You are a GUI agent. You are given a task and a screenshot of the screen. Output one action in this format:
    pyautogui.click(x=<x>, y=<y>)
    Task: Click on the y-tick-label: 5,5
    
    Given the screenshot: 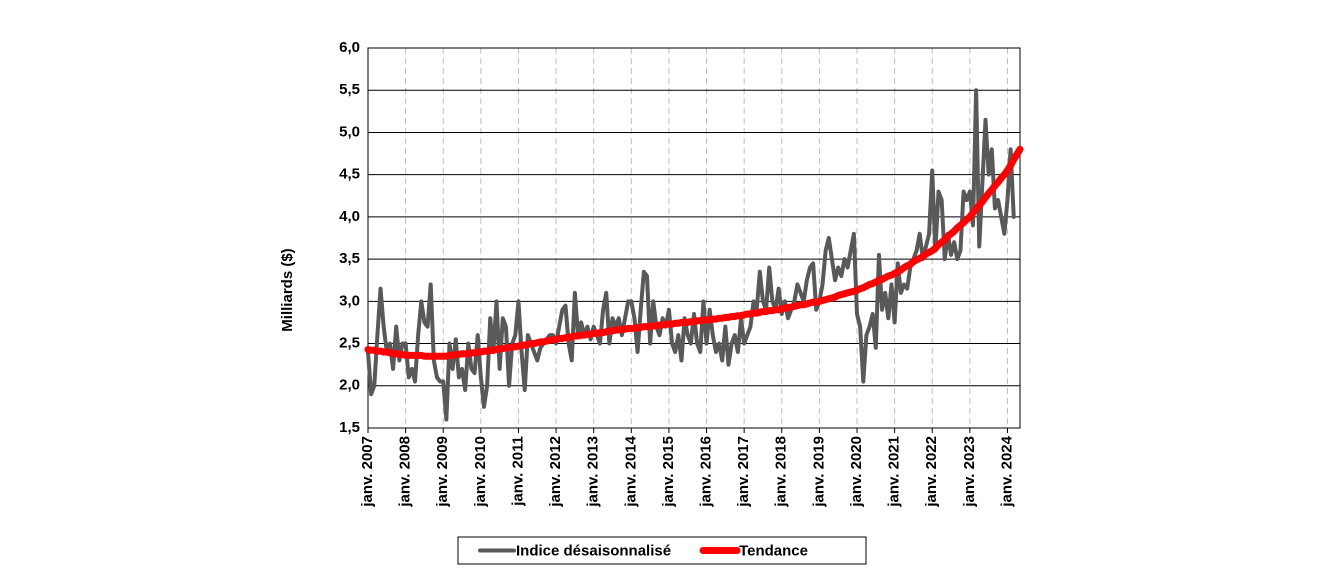 What is the action you would take?
    pyautogui.click(x=349, y=89)
    